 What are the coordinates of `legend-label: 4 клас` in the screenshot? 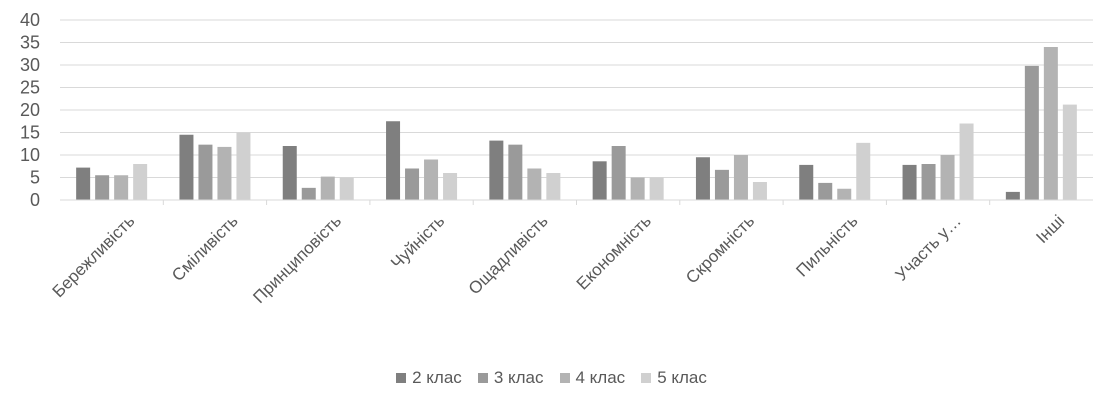 It's located at (600, 377).